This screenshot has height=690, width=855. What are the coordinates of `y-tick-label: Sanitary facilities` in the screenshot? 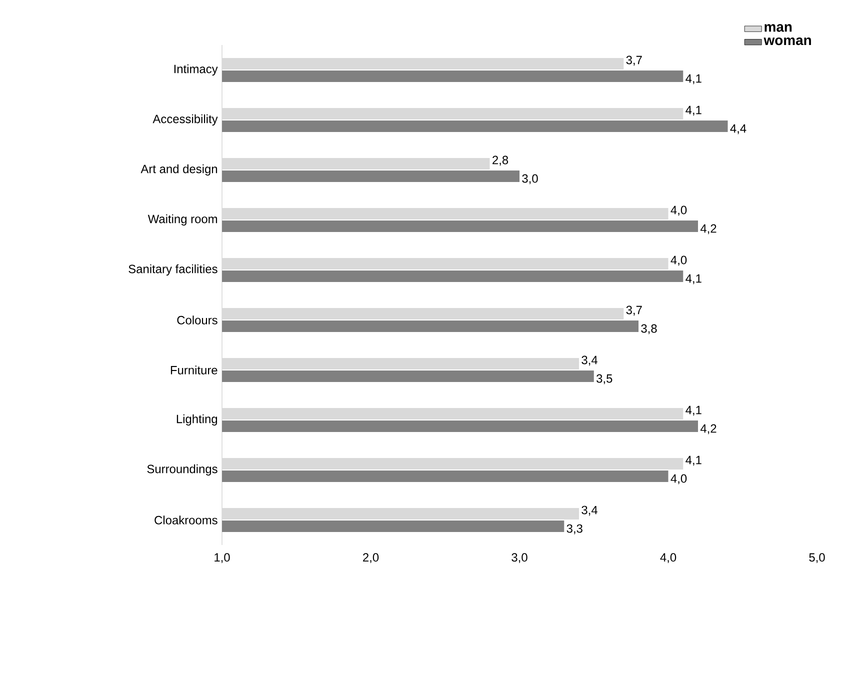 It's located at (173, 270).